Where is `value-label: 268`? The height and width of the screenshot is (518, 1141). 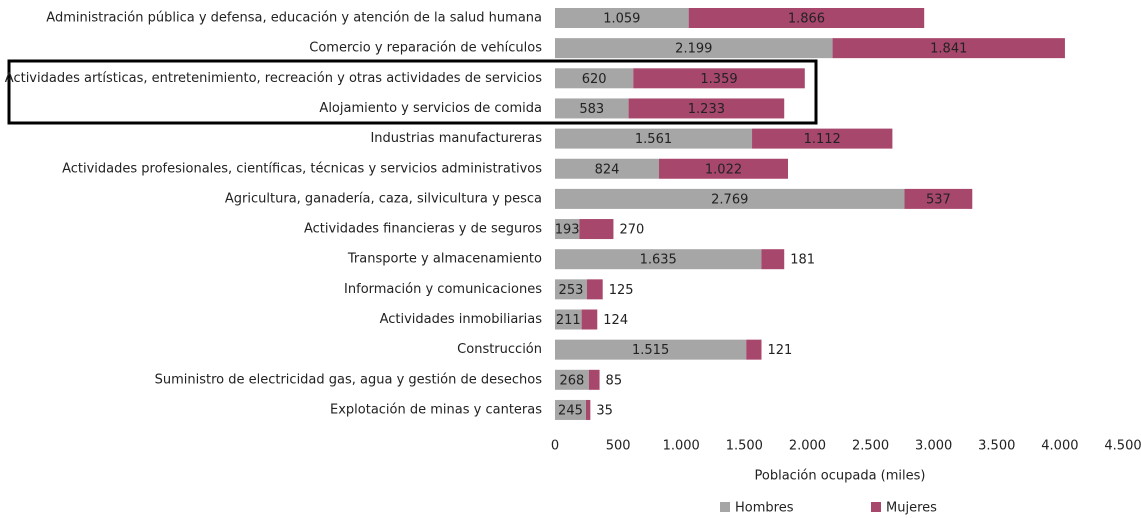 value-label: 268 is located at coordinates (571, 380).